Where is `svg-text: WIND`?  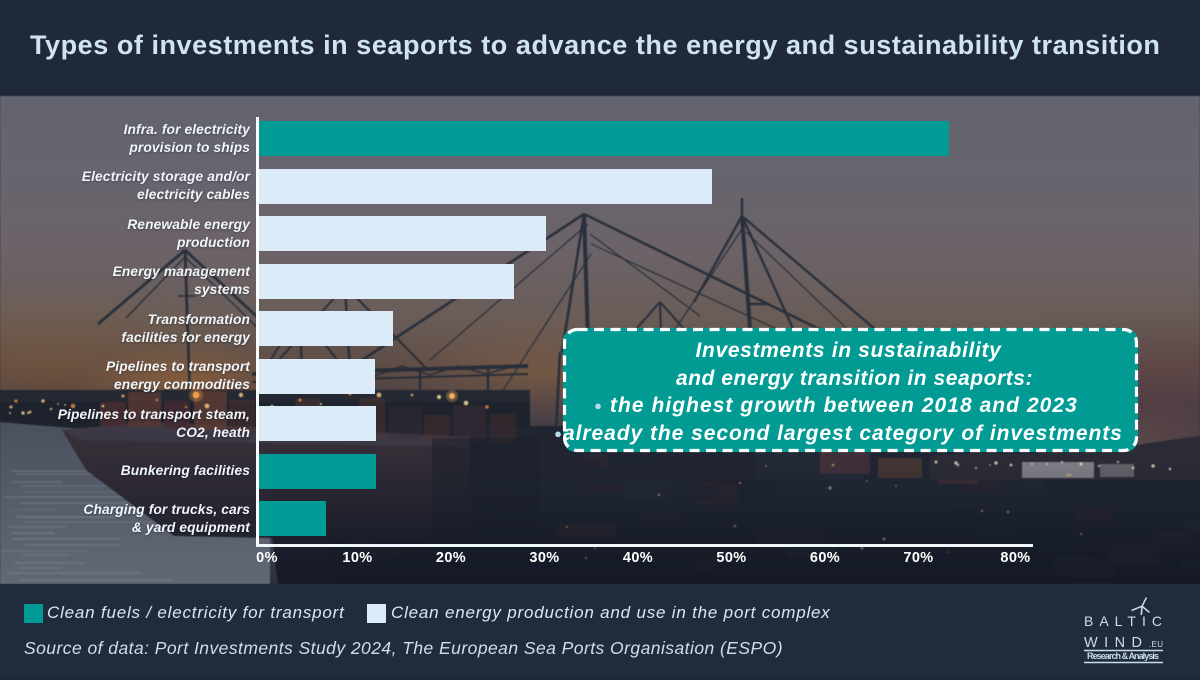
svg-text: WIND is located at coordinates (1113, 643).